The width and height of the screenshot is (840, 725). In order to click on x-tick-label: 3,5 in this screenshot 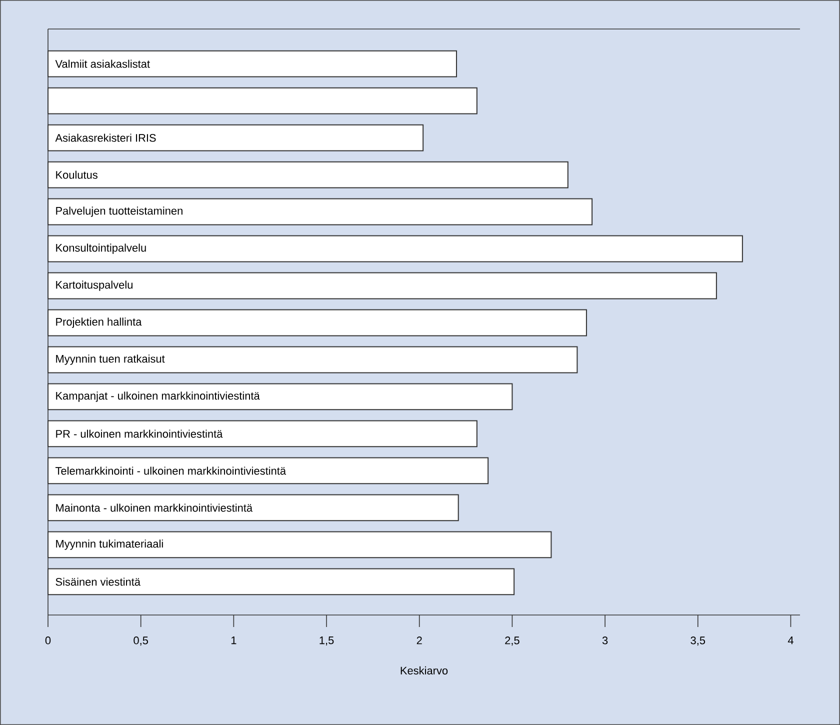, I will do `click(698, 641)`.